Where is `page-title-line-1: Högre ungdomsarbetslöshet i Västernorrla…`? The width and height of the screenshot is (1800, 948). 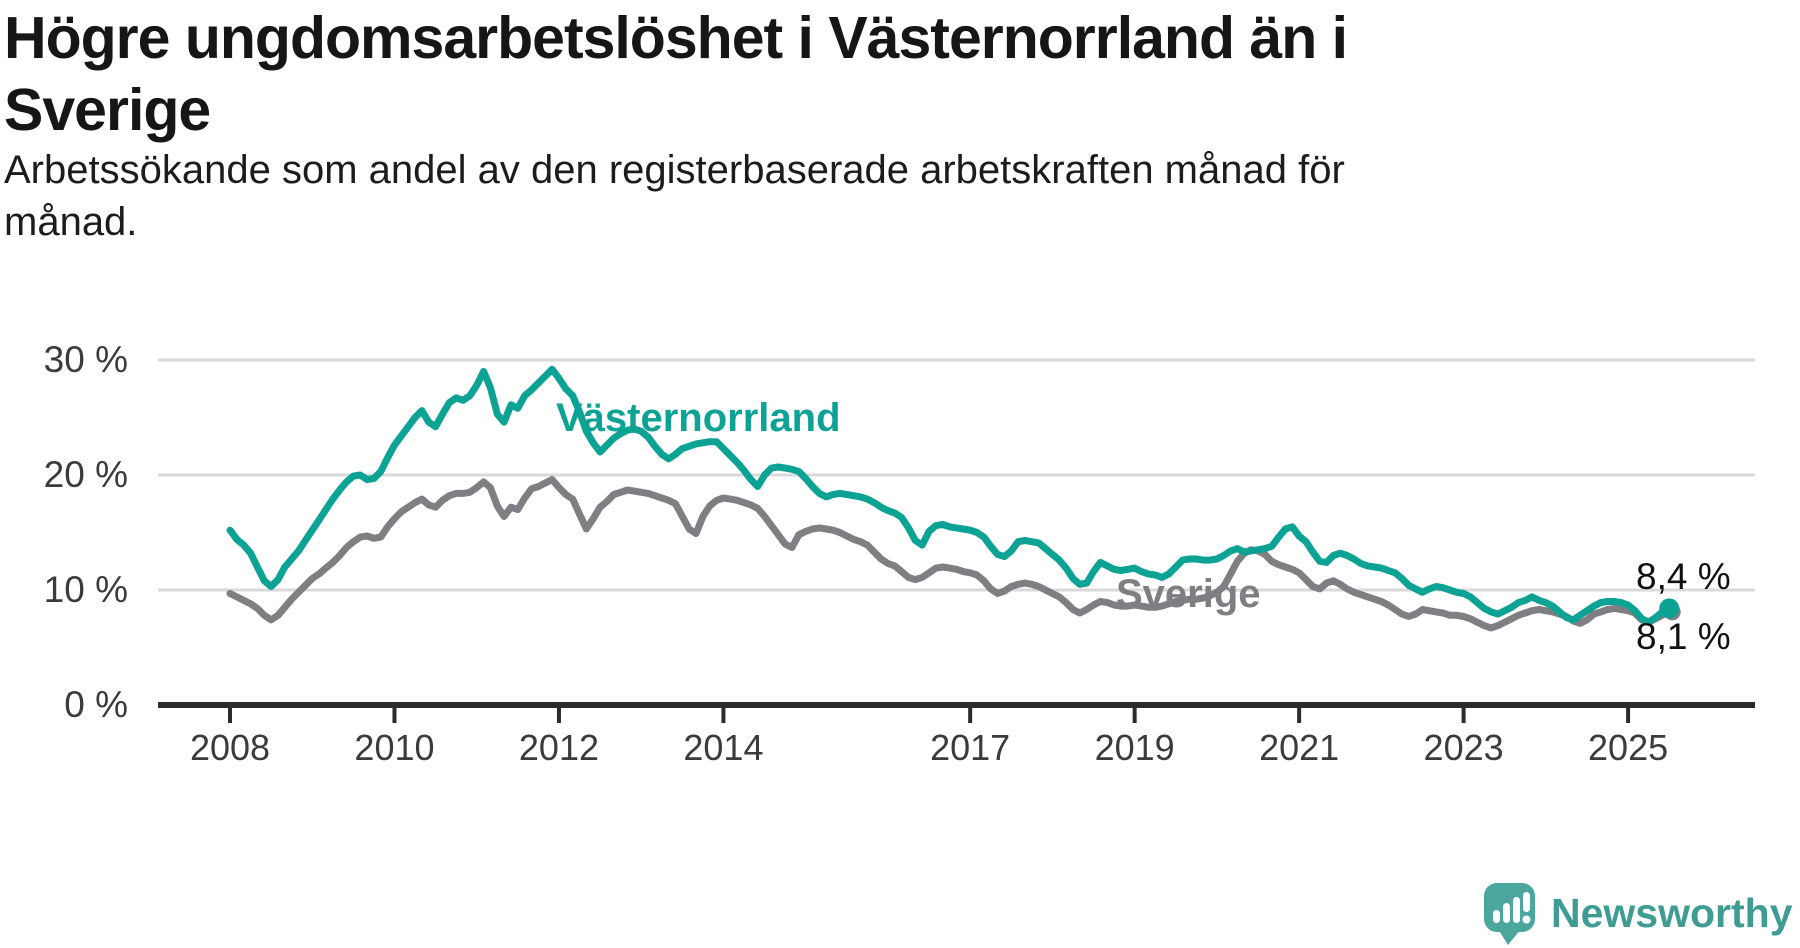 page-title-line-1: Högre ungdomsarbetslöshet i Västernorrla… is located at coordinates (676, 38).